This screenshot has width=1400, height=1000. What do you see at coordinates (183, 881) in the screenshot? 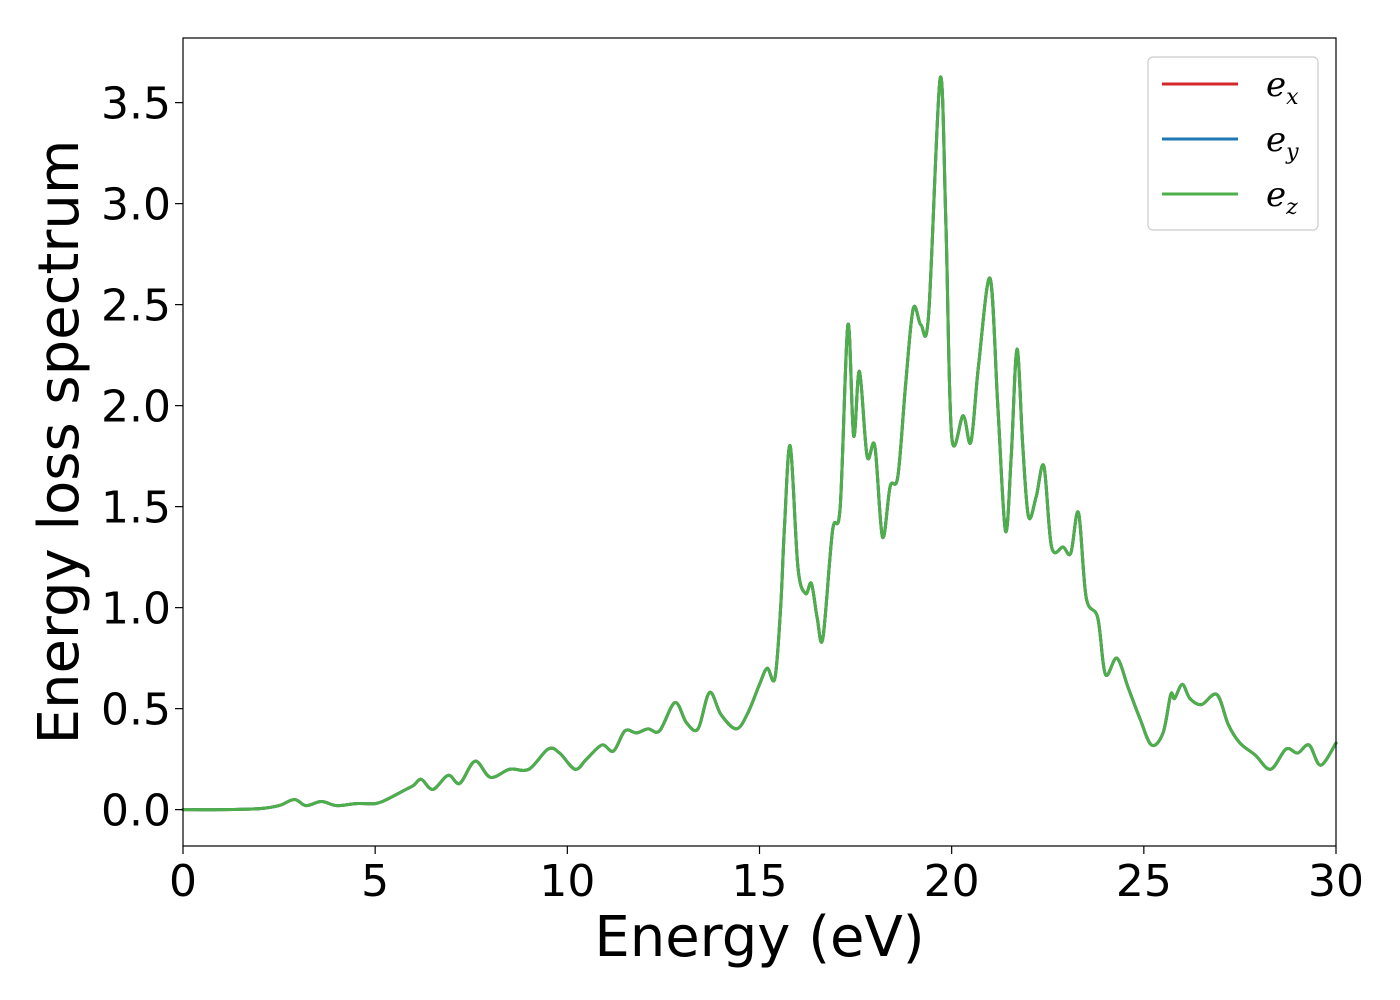
I see `x-tick-label: 0` at bounding box center [183, 881].